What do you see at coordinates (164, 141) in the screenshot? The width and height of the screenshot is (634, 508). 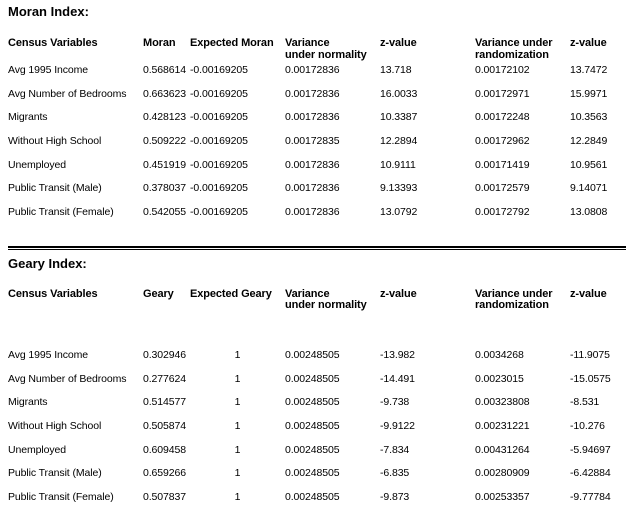 I see `moran-value-cell: 0.509222` at bounding box center [164, 141].